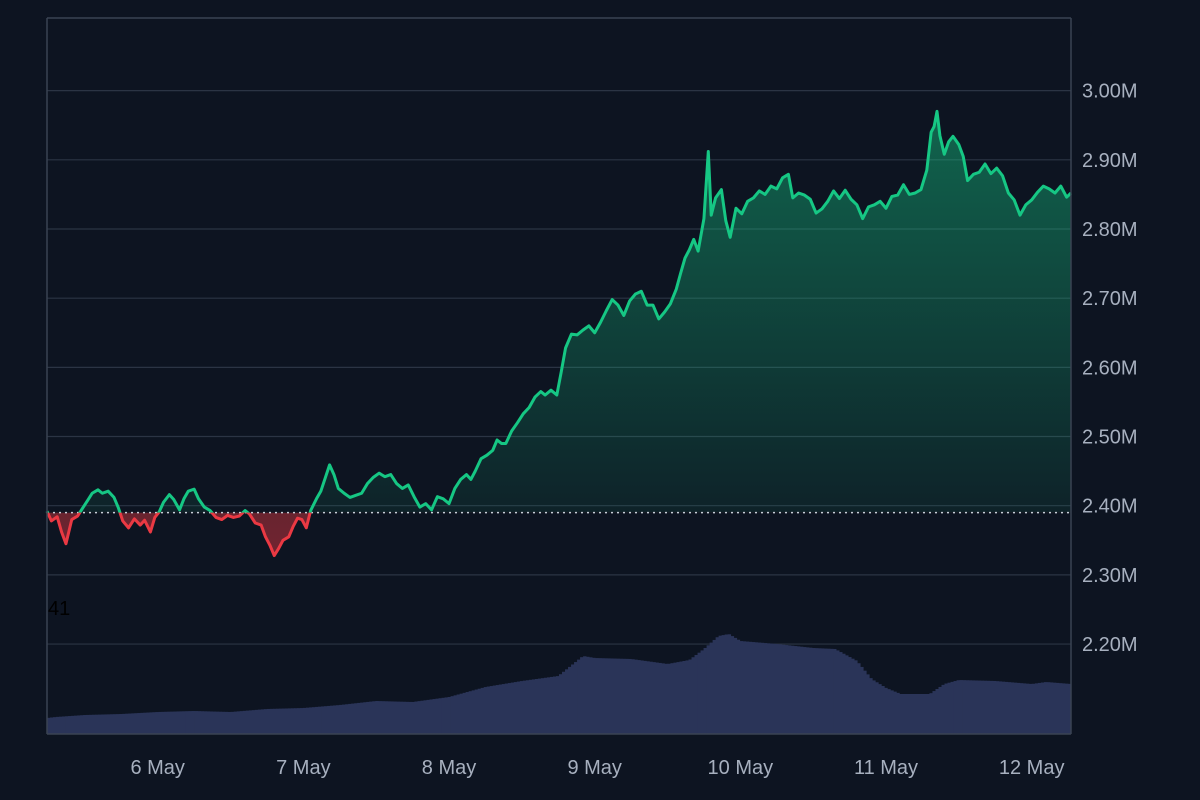  What do you see at coordinates (886, 768) in the screenshot?
I see `x-tick-label: 11 May` at bounding box center [886, 768].